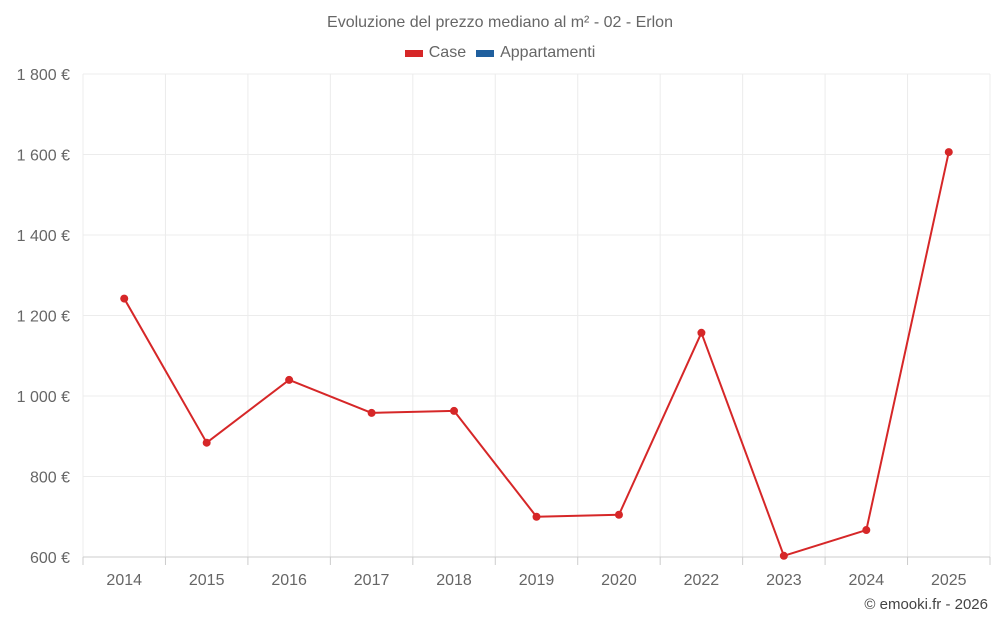 The height and width of the screenshot is (625, 1000). I want to click on credit-text: © emooki.fr - 2026, so click(926, 604).